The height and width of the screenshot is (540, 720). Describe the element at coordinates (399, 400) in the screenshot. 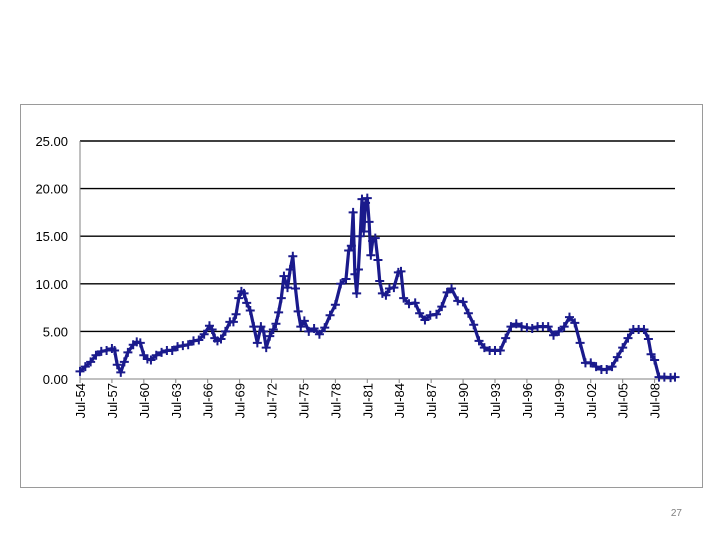

I see `x-tick-label: Jul-84` at that location.